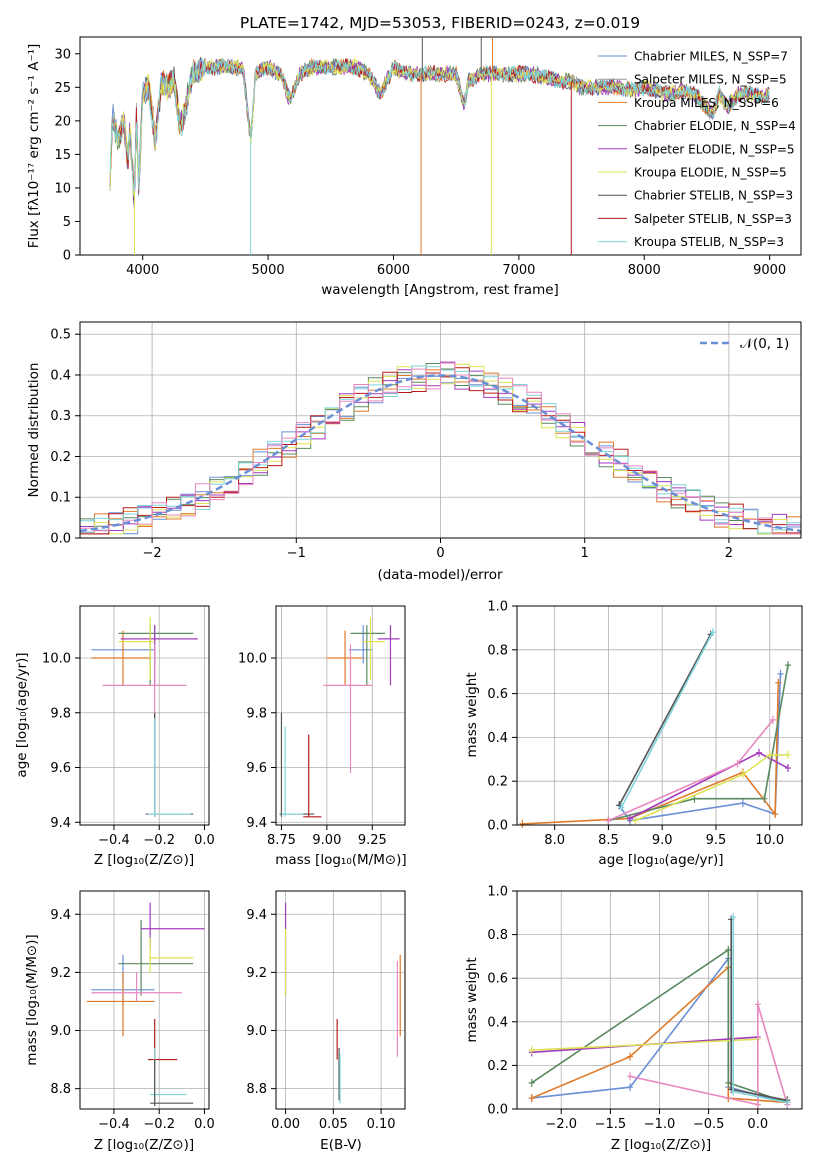 Image resolution: width=819 pixels, height=1170 pixels. I want to click on x-tick-label: 9.25, so click(372, 840).